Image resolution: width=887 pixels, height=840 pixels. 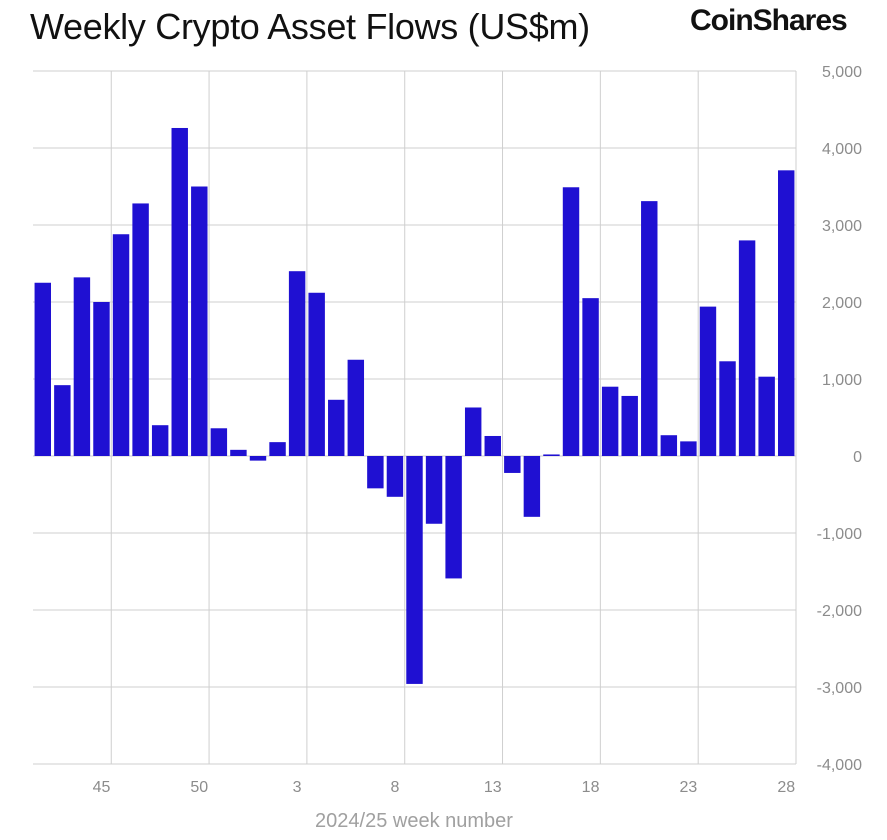 What do you see at coordinates (394, 787) in the screenshot?
I see `x-tick-label: 8` at bounding box center [394, 787].